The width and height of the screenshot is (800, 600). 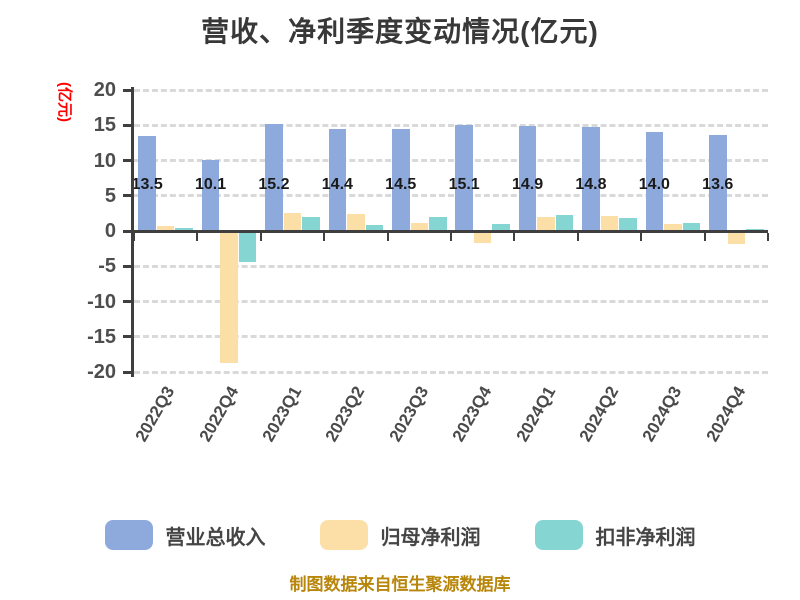 What do you see at coordinates (128, 535) in the screenshot?
I see `legend-swatch-revenue` at bounding box center [128, 535].